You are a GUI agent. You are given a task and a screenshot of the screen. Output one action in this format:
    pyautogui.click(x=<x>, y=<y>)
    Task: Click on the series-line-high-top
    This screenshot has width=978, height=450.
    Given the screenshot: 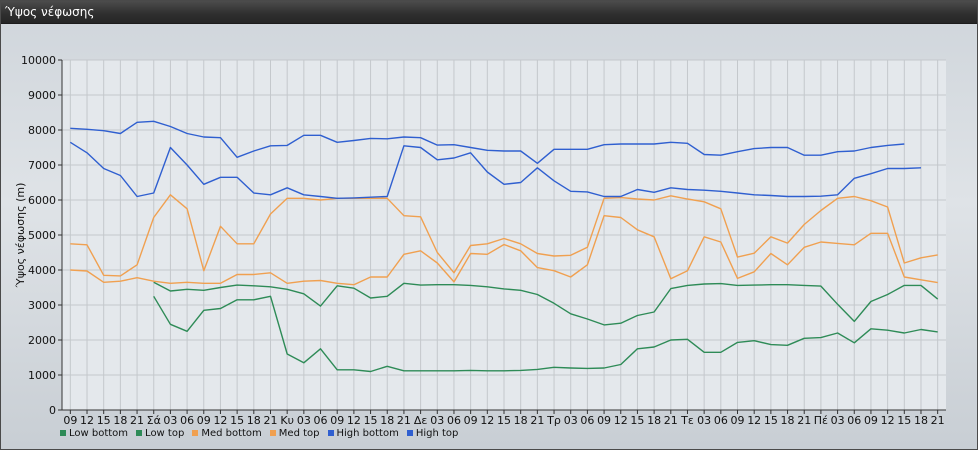 What is the action you would take?
    pyautogui.click(x=487, y=142)
    